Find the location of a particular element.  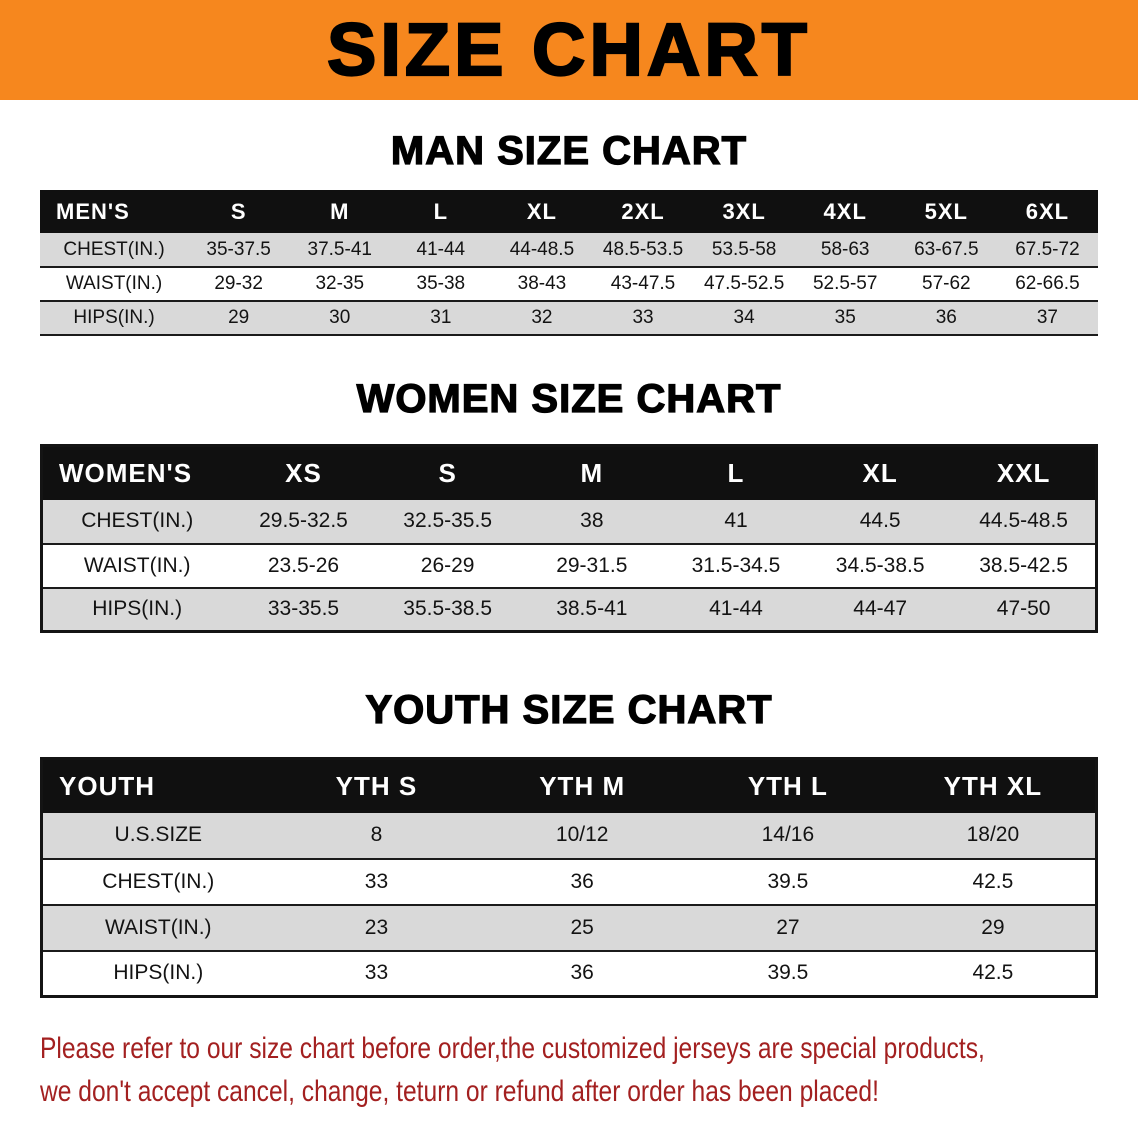

man-size-chart-heading: MAN SIZE CHART is located at coordinates (569, 150).